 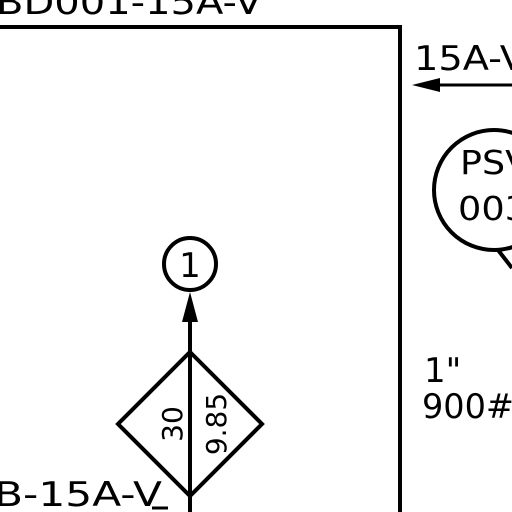 What do you see at coordinates (426, 85) in the screenshot?
I see `flow-arrow-head` at bounding box center [426, 85].